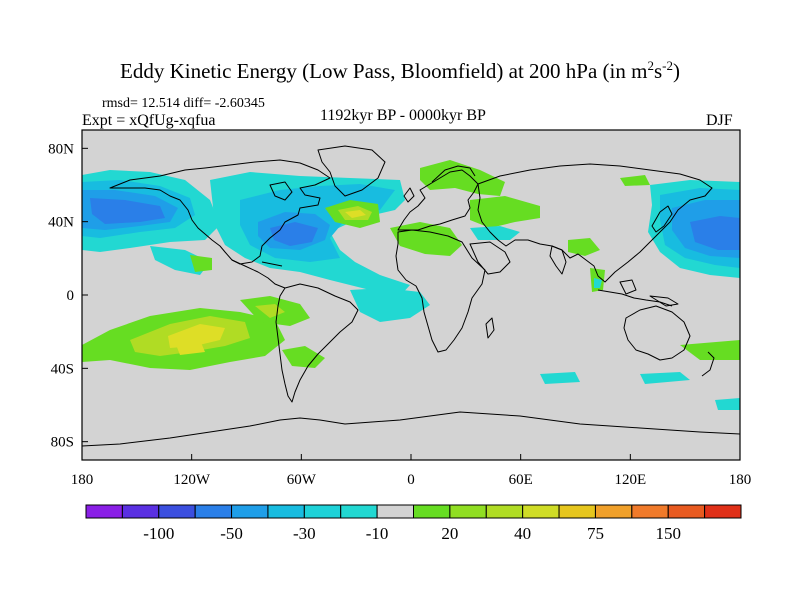 The image size is (800, 600). What do you see at coordinates (635, 180) in the screenshot?
I see `contour-green-siberia` at bounding box center [635, 180].